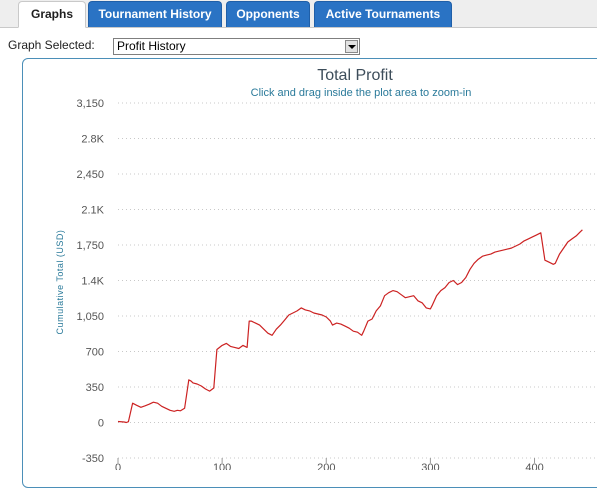  Describe the element at coordinates (351, 46) in the screenshot. I see `chevron-down-icon` at that location.